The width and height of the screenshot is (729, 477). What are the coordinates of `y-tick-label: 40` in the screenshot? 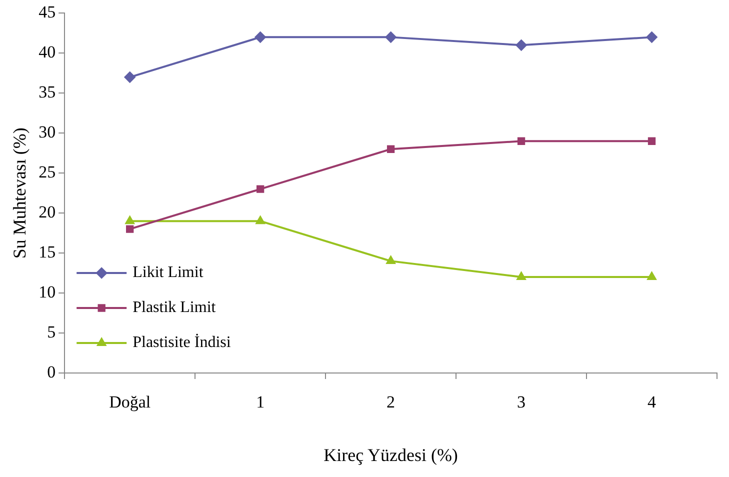 It's located at (47, 52).